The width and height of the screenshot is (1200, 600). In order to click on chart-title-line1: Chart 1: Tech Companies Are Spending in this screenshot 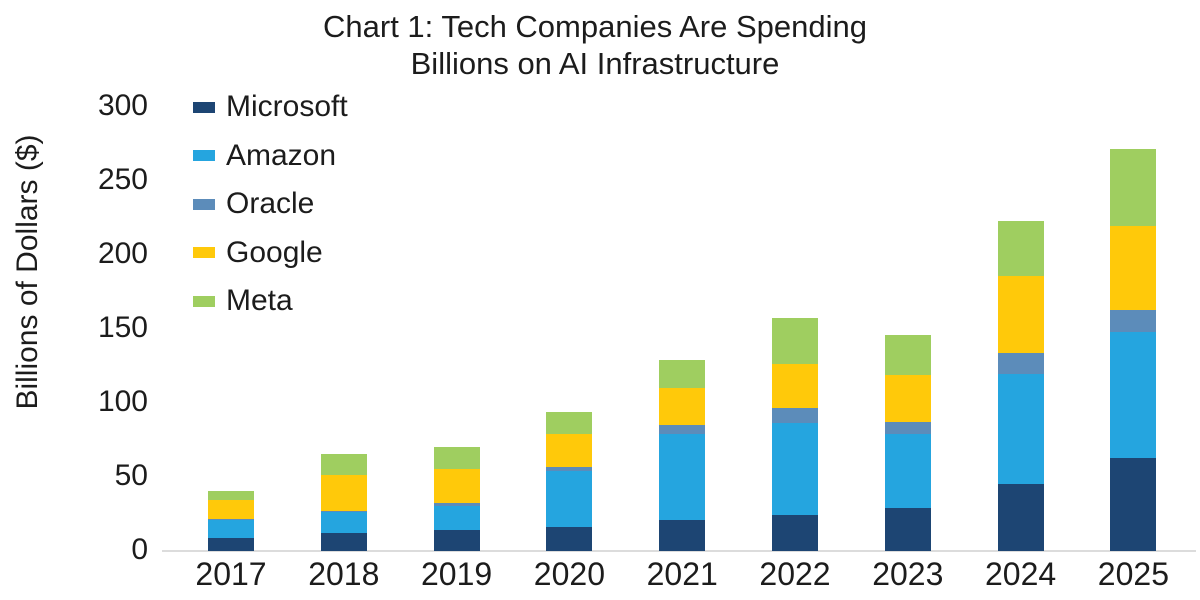, I will do `click(595, 26)`.